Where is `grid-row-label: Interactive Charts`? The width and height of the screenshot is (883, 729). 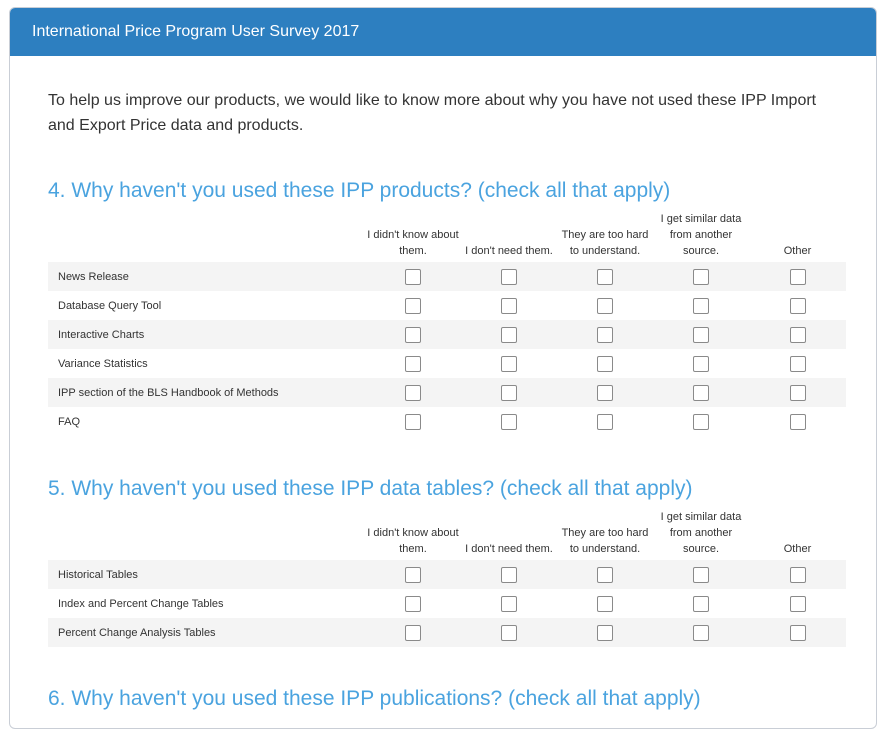 grid-row-label: Interactive Charts is located at coordinates (206, 334).